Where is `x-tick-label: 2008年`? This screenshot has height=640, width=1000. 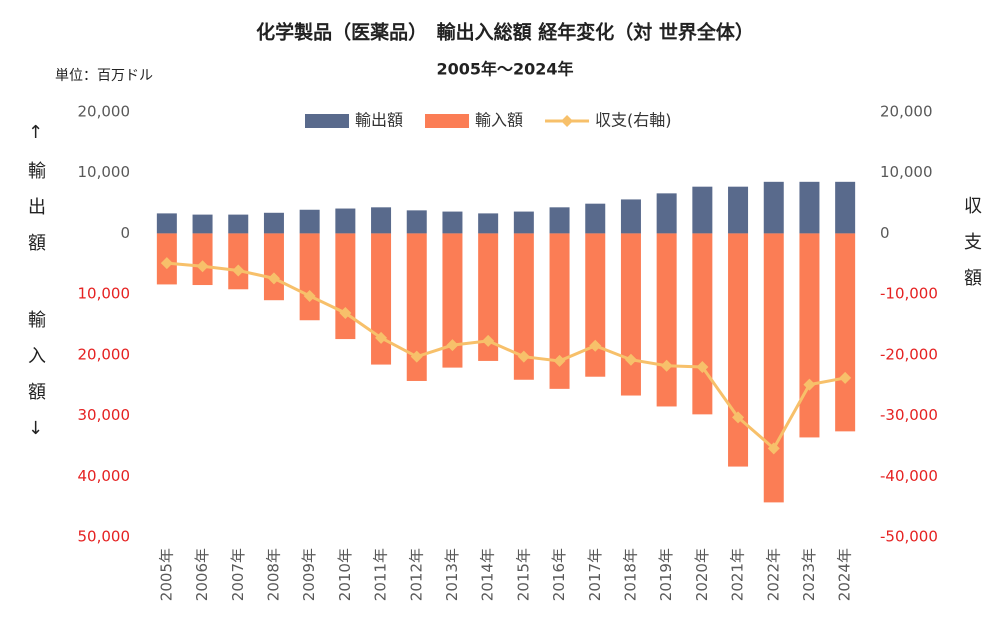
x-tick-label: 2008年 is located at coordinates (273, 574).